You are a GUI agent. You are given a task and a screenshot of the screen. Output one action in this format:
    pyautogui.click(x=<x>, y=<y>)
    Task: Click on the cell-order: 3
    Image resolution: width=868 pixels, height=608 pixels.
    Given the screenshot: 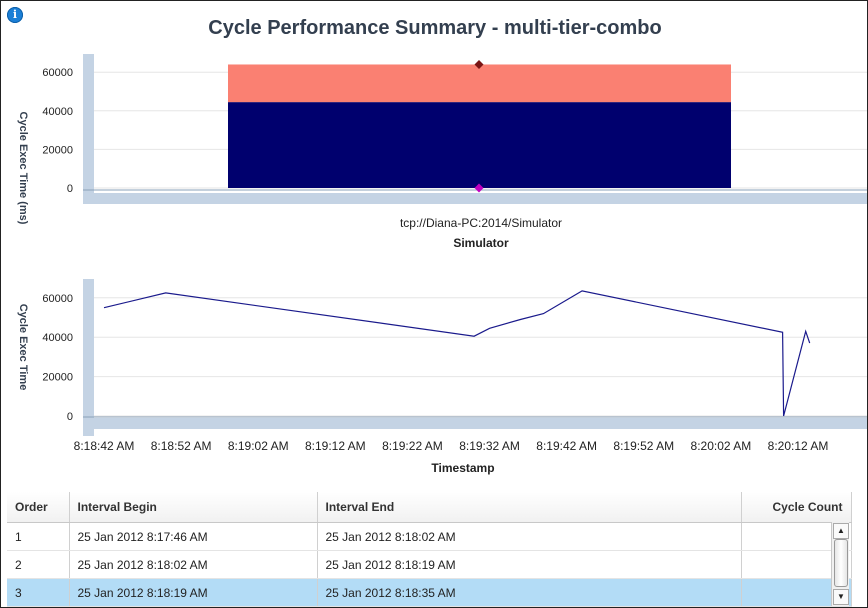 What is the action you would take?
    pyautogui.click(x=38, y=592)
    